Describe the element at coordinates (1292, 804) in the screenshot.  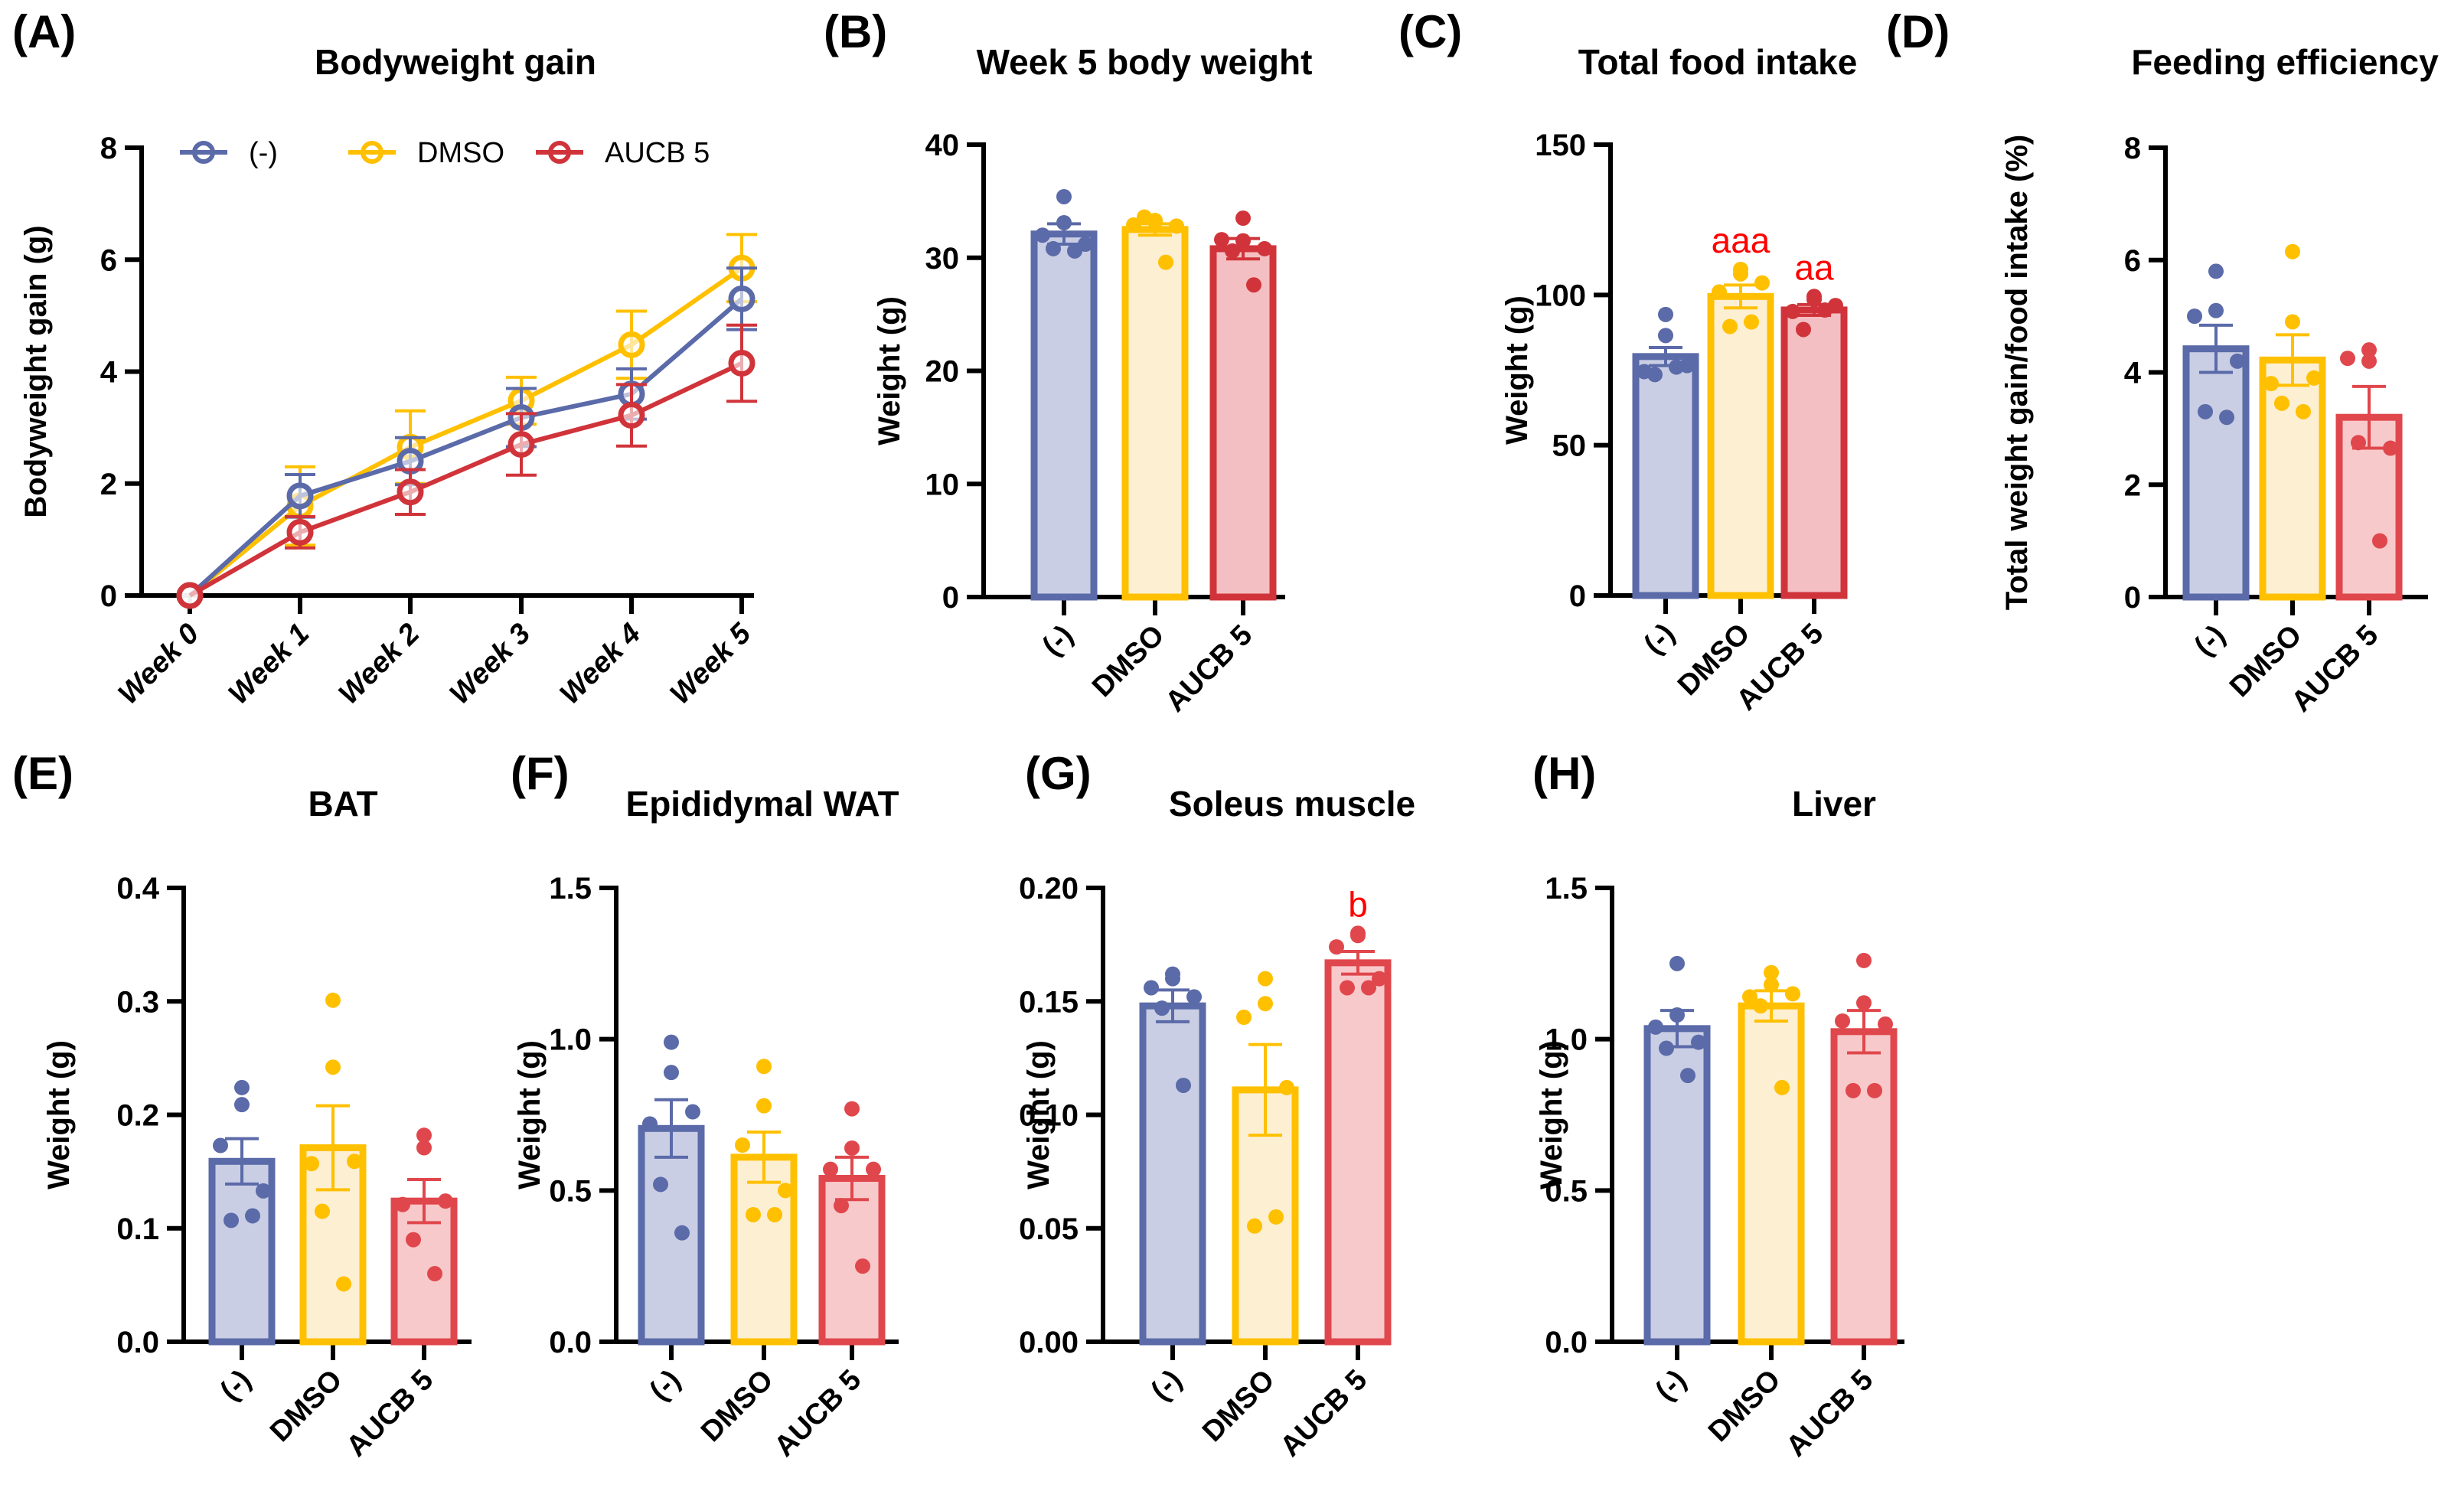
I see `panel-title: Soleus muscle` at that location.